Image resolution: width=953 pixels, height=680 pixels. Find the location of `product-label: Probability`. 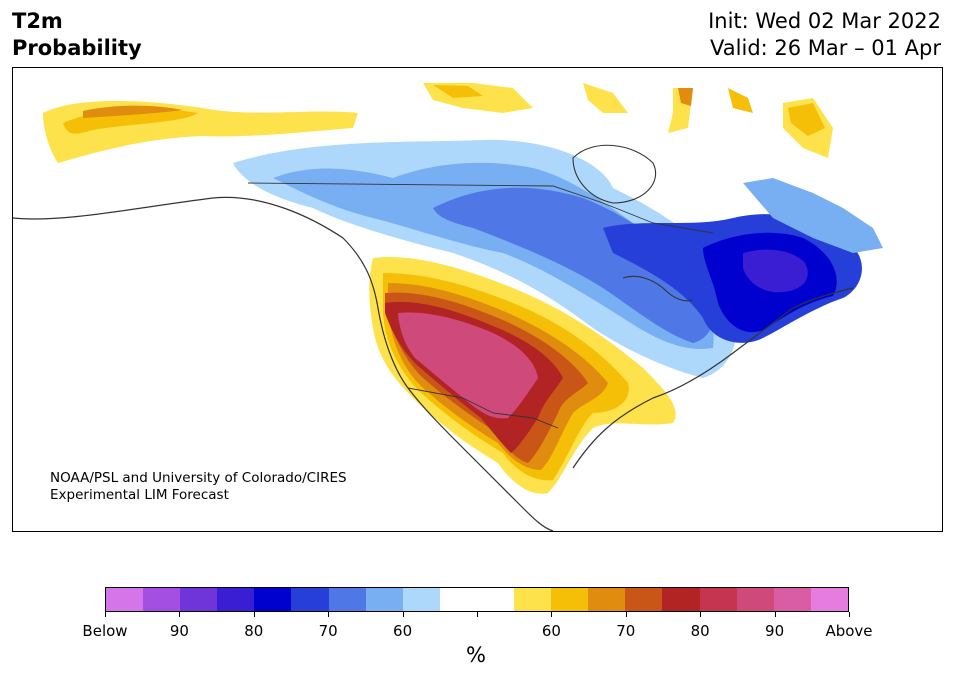

product-label: Probability is located at coordinates (77, 48).